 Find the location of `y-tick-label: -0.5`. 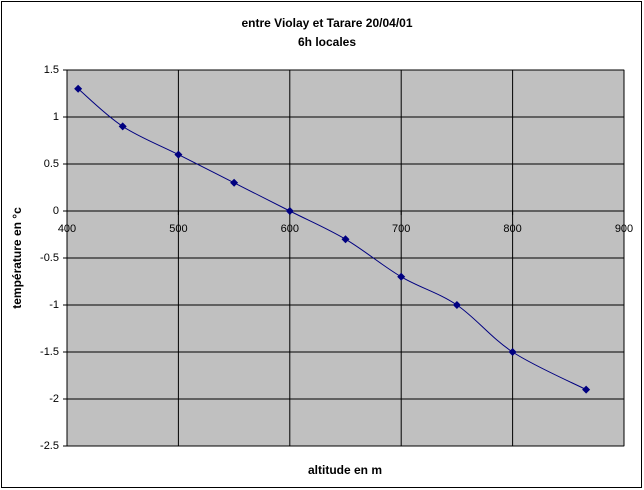

y-tick-label: -0.5 is located at coordinates (49, 258).